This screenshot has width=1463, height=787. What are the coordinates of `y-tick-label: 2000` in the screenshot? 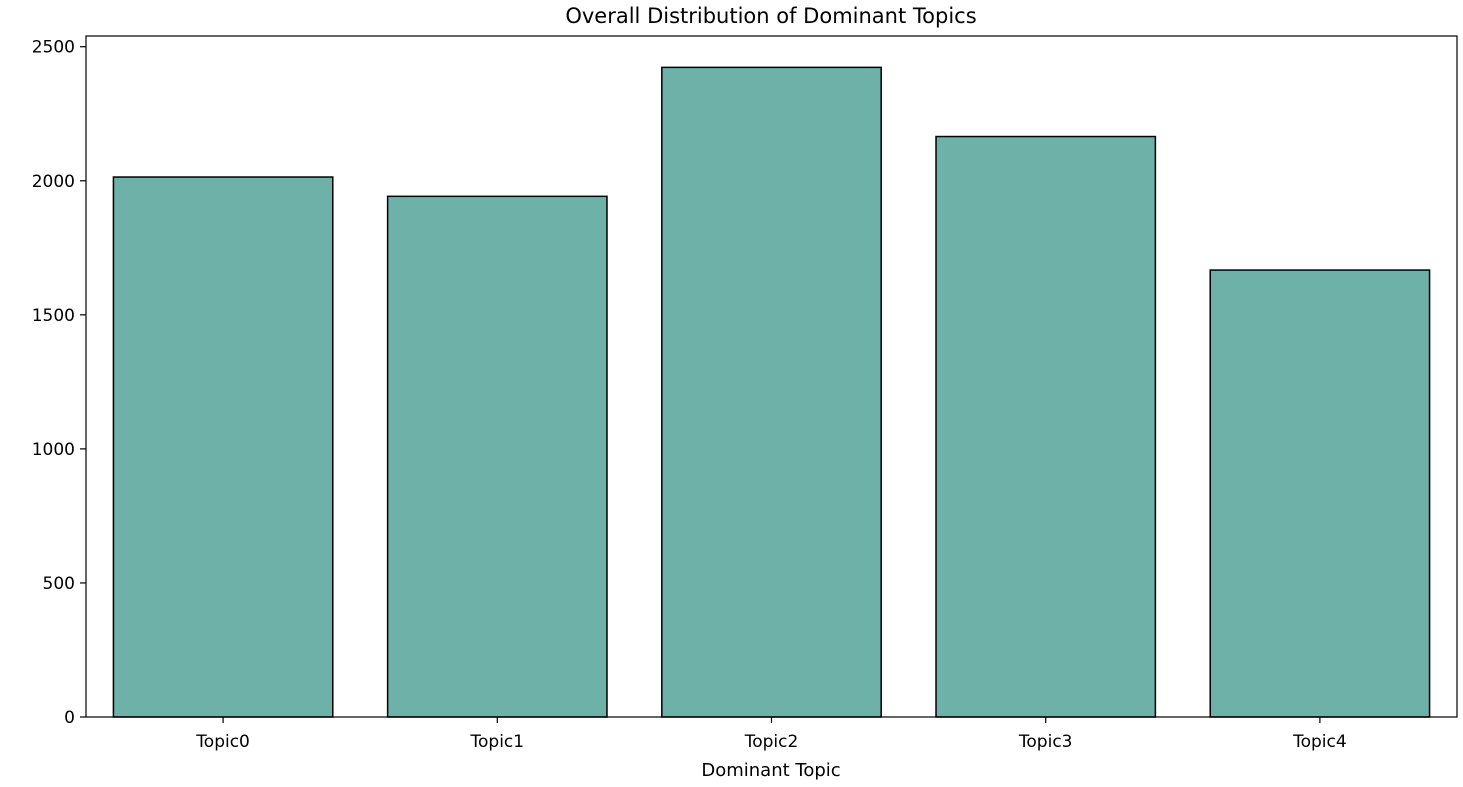 It's located at (53, 182).